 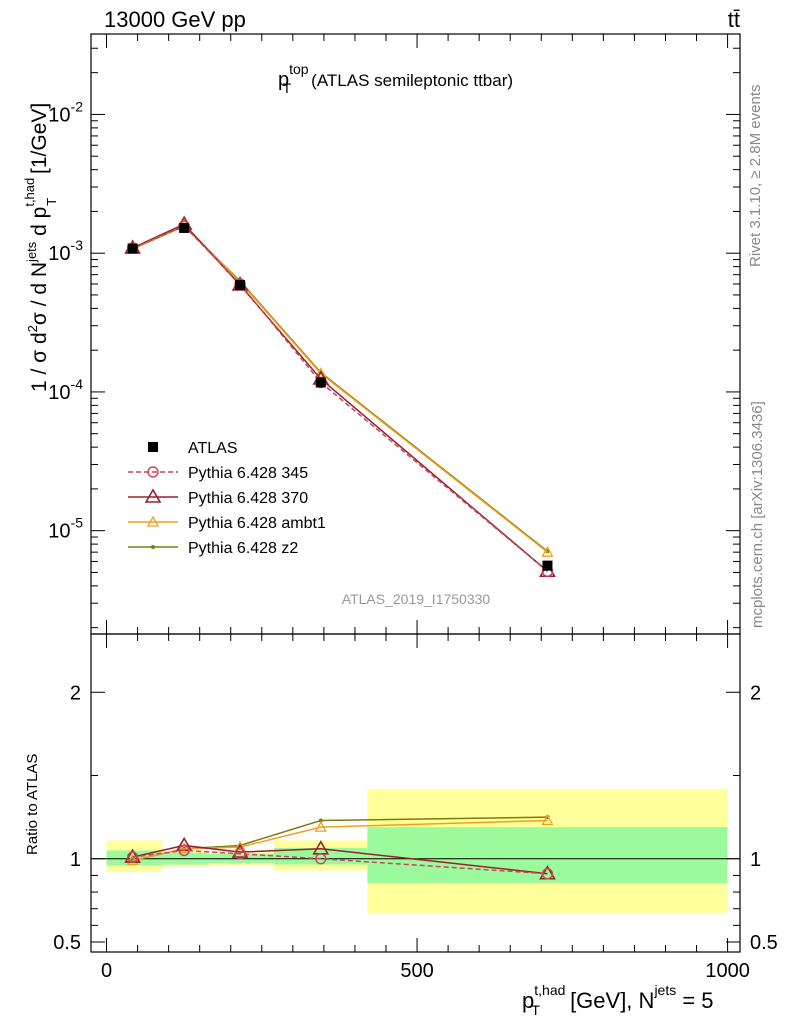 What do you see at coordinates (764, 943) in the screenshot?
I see `ratio-y-tick-label-right: 0.5` at bounding box center [764, 943].